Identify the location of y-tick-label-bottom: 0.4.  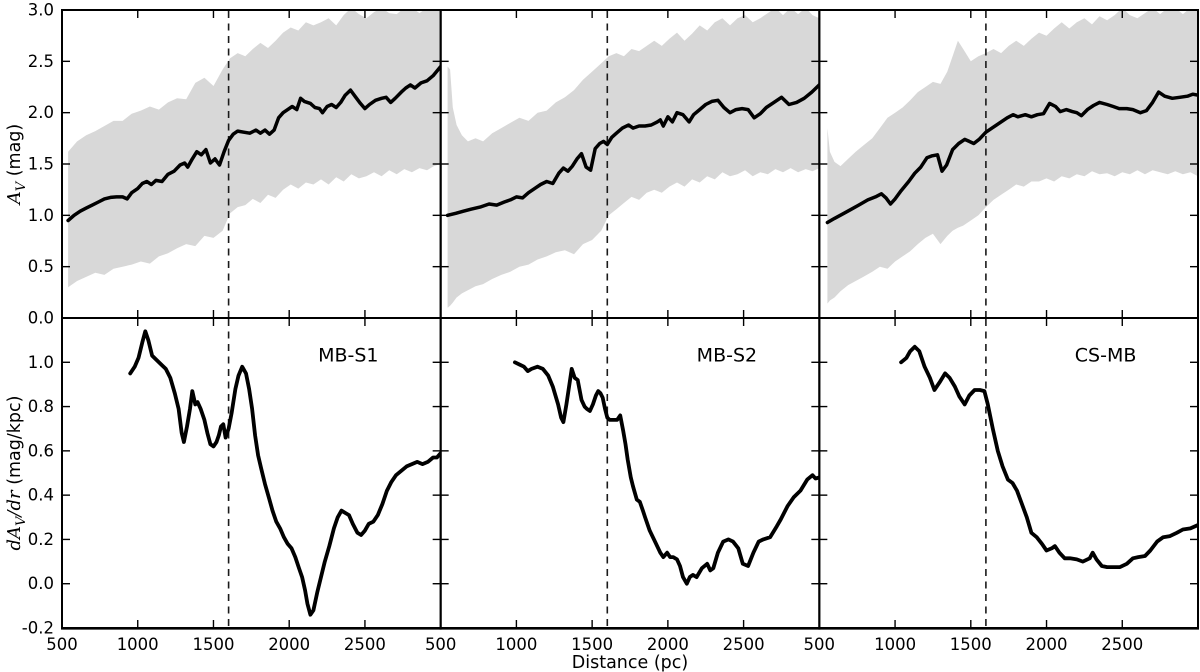
(41, 495).